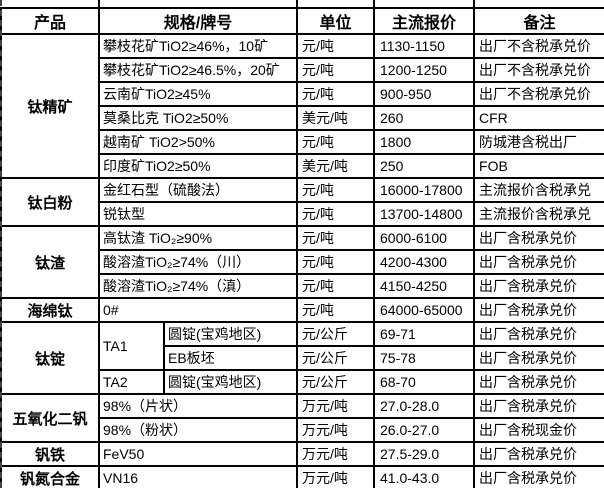 Image resolution: width=604 pixels, height=488 pixels. I want to click on selection-marquee-left, so click(1, 244).